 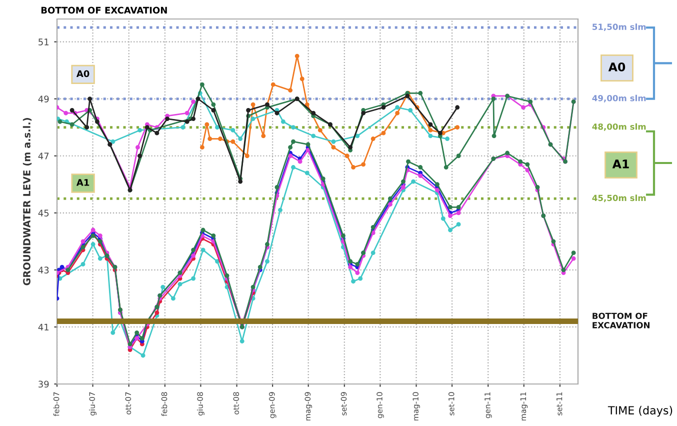 I want to click on ref-line-label: 45,50m slm, so click(x=619, y=198).